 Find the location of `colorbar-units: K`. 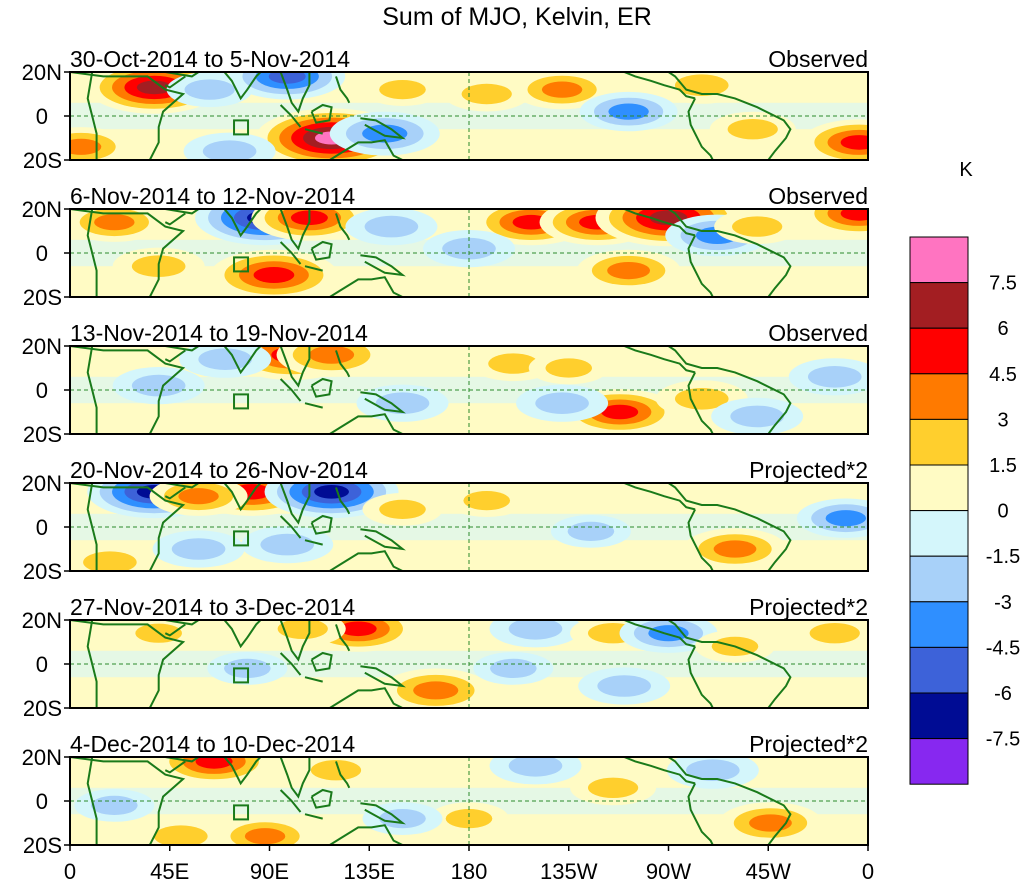

colorbar-units: K is located at coordinates (966, 170).